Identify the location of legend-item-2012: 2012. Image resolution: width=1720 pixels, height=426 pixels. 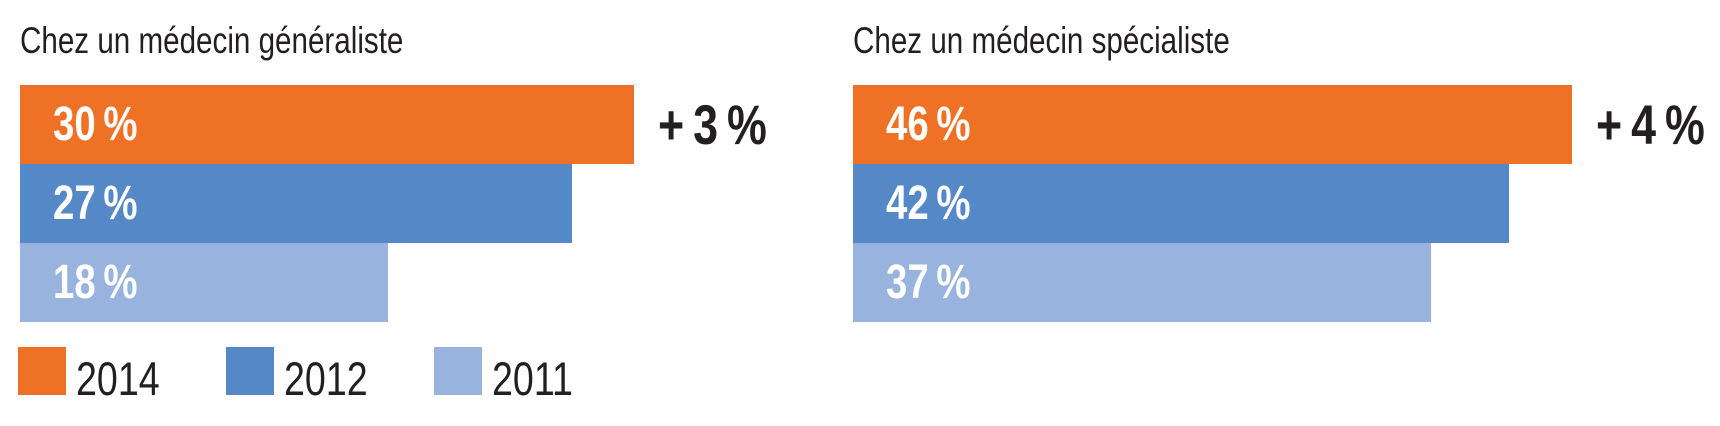
(330, 374).